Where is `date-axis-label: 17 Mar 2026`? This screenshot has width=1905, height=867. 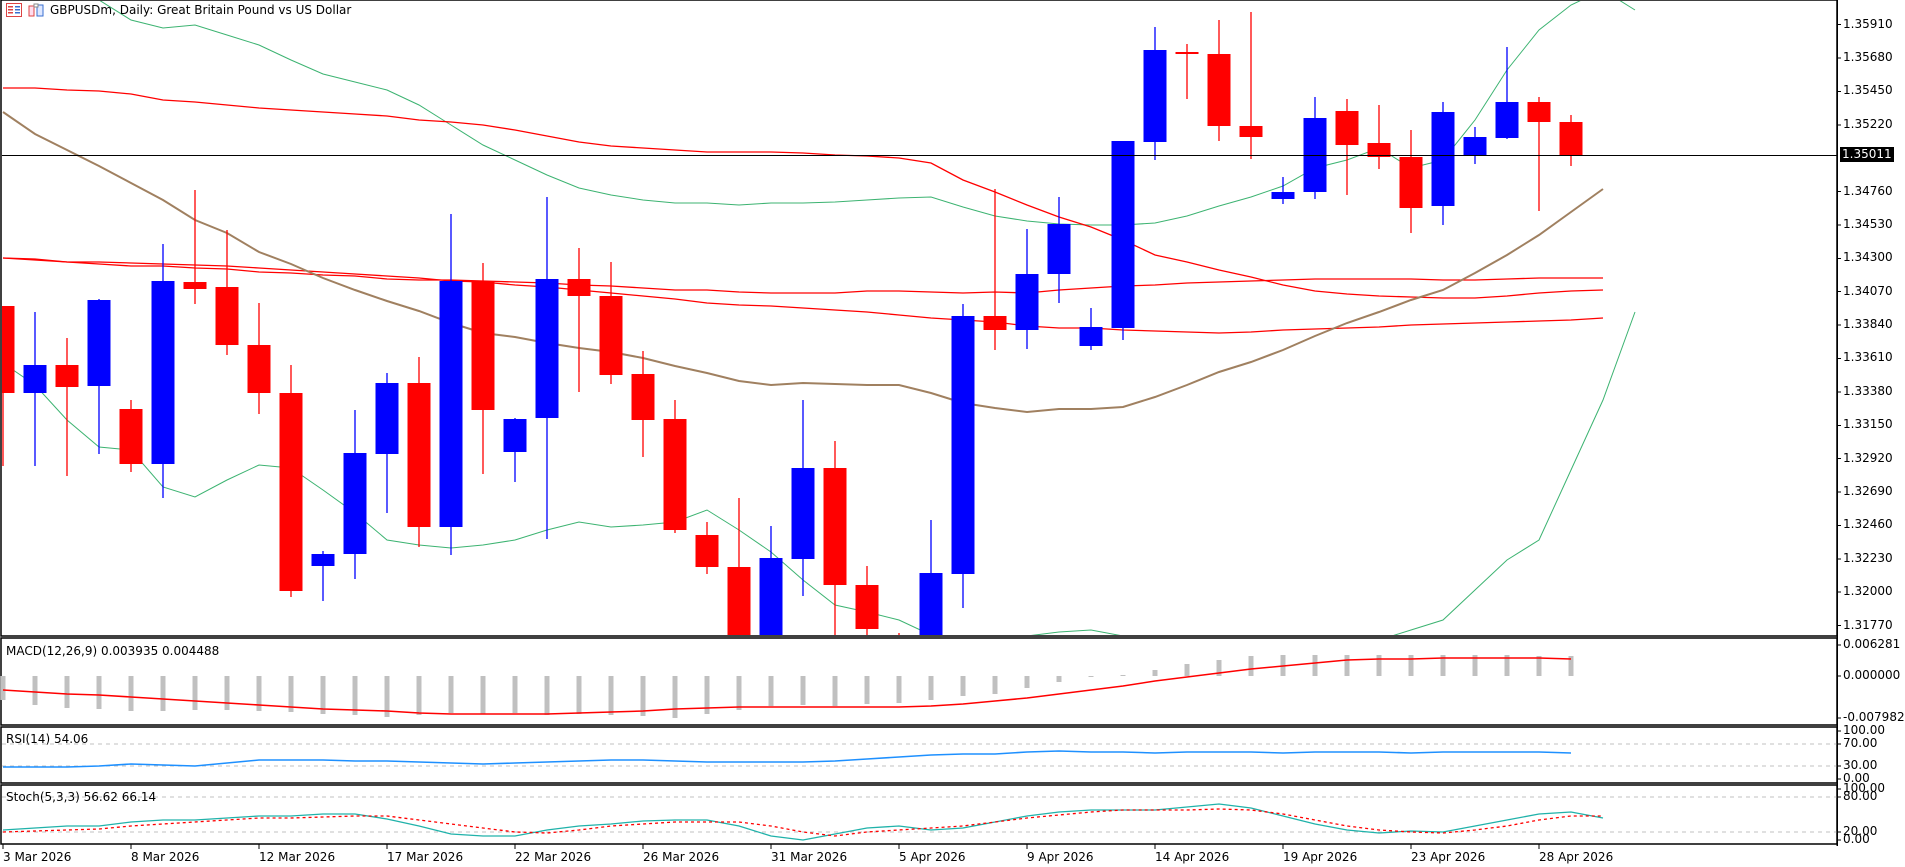 date-axis-label: 17 Mar 2026 is located at coordinates (425, 857).